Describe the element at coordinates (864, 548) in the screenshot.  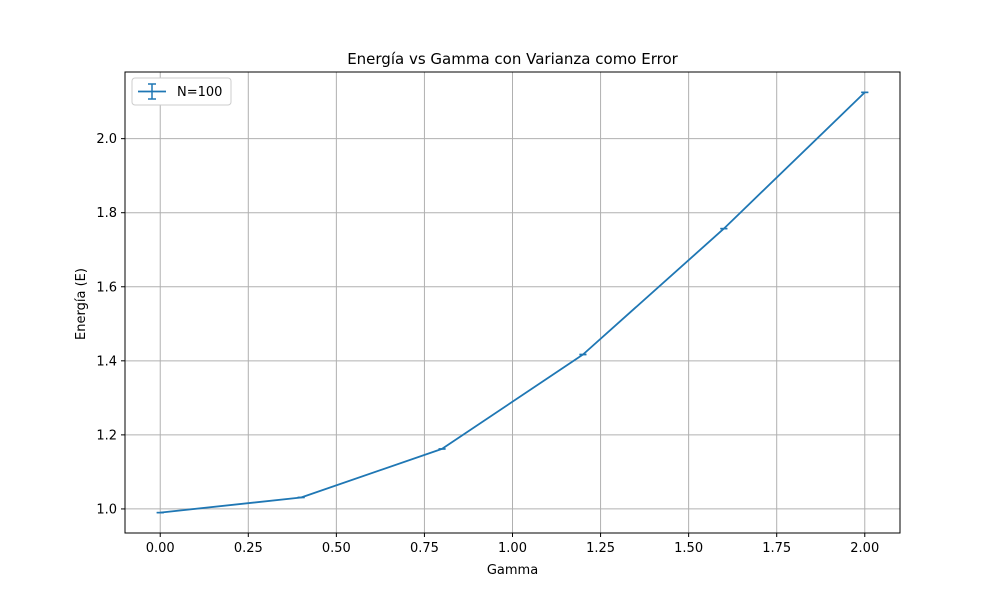
I see `x-tick-label: 2.00` at that location.